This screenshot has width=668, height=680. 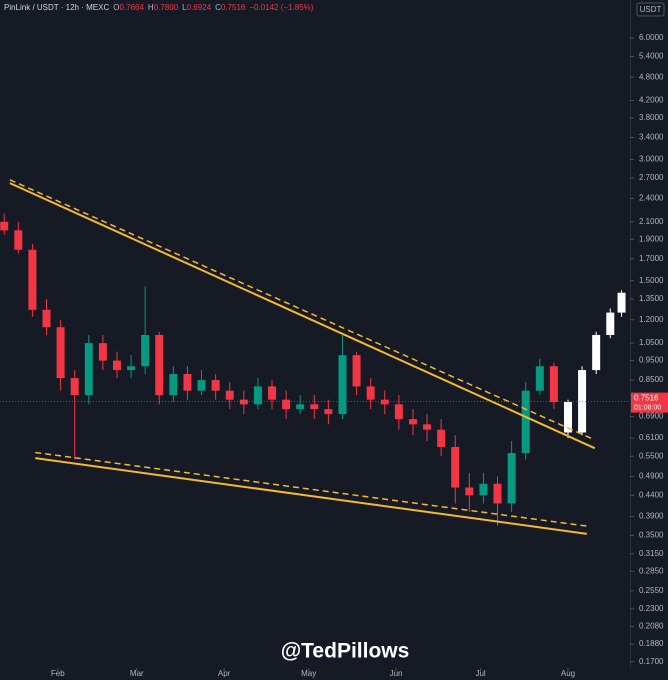 What do you see at coordinates (224, 673) in the screenshot?
I see `x-tick-label: Apr` at bounding box center [224, 673].